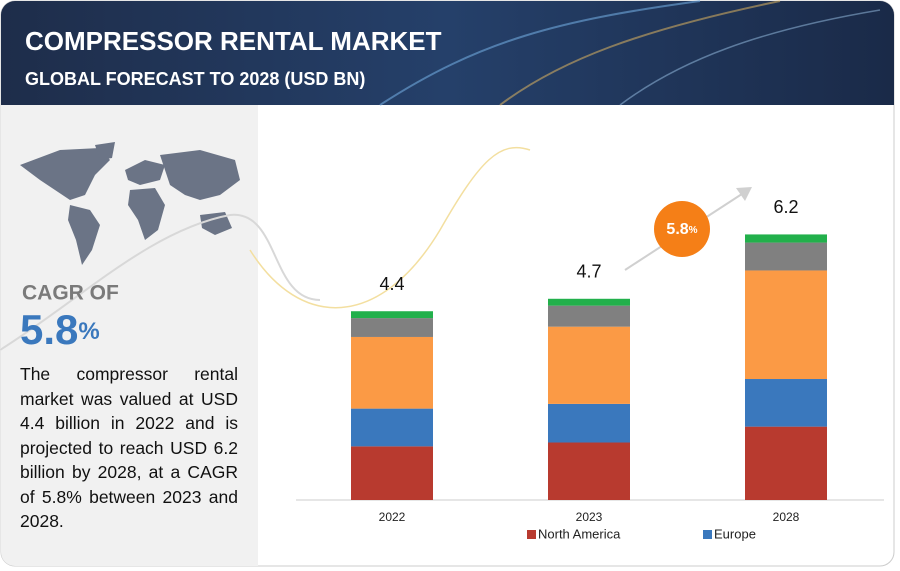  Describe the element at coordinates (677, 229) in the screenshot. I see `badge-number: 5.8` at that location.